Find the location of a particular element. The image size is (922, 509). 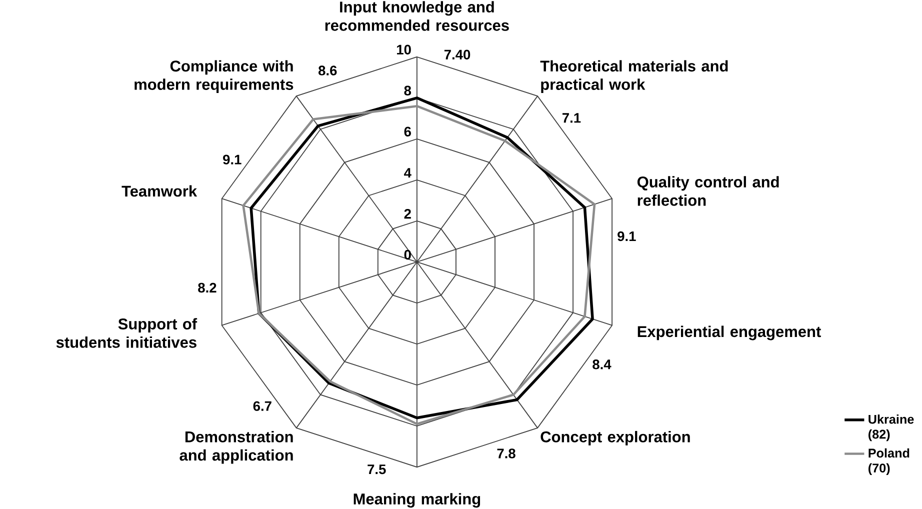

text: 7.1 is located at coordinates (571, 118).